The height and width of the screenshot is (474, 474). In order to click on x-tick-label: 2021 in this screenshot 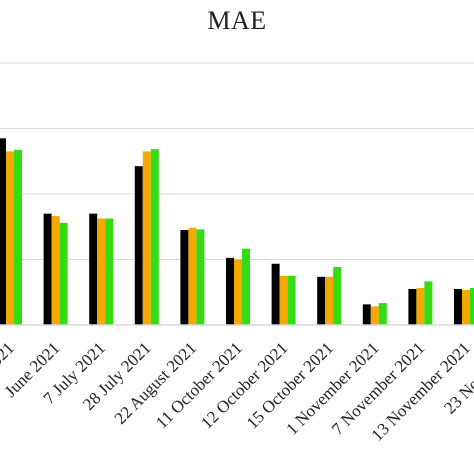, I will do `click(9, 356)`.